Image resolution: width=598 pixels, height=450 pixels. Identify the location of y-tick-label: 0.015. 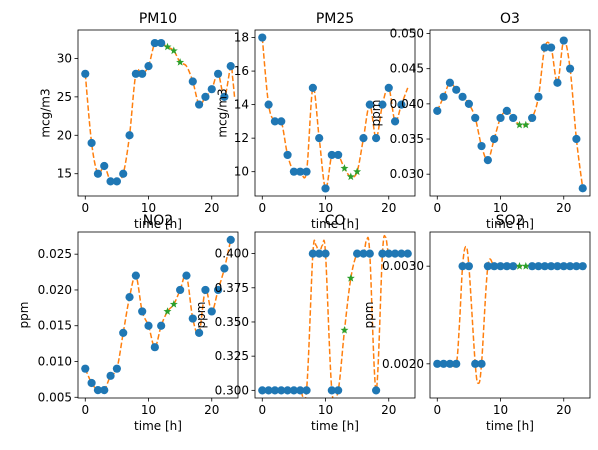
(55, 326).